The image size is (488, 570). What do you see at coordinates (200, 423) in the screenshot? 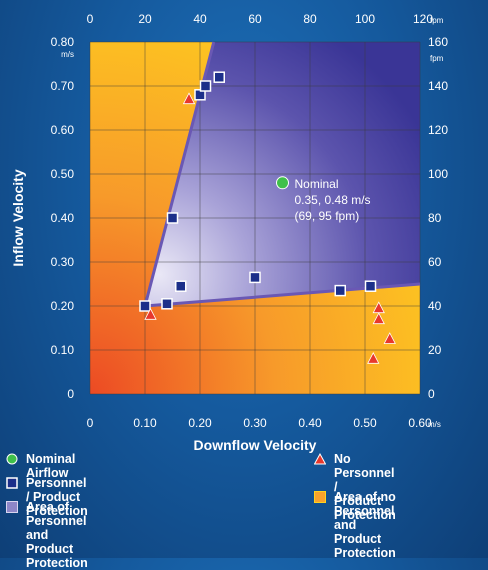
I see `x-tick-label: 0.20` at bounding box center [200, 423].